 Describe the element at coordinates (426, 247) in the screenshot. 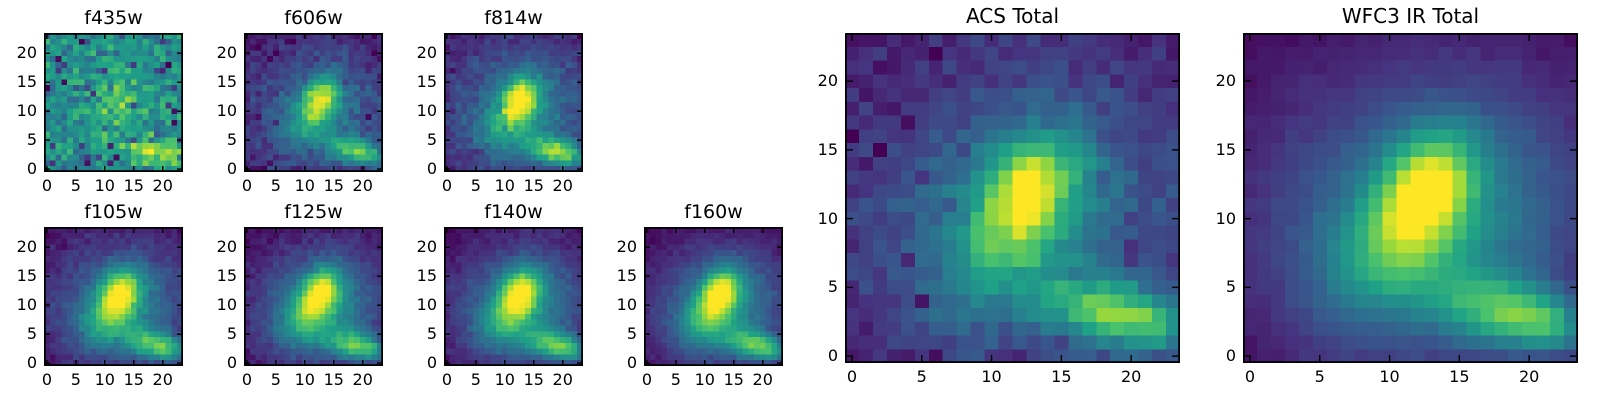

I see `y-tick-f140w-20: 20` at that location.